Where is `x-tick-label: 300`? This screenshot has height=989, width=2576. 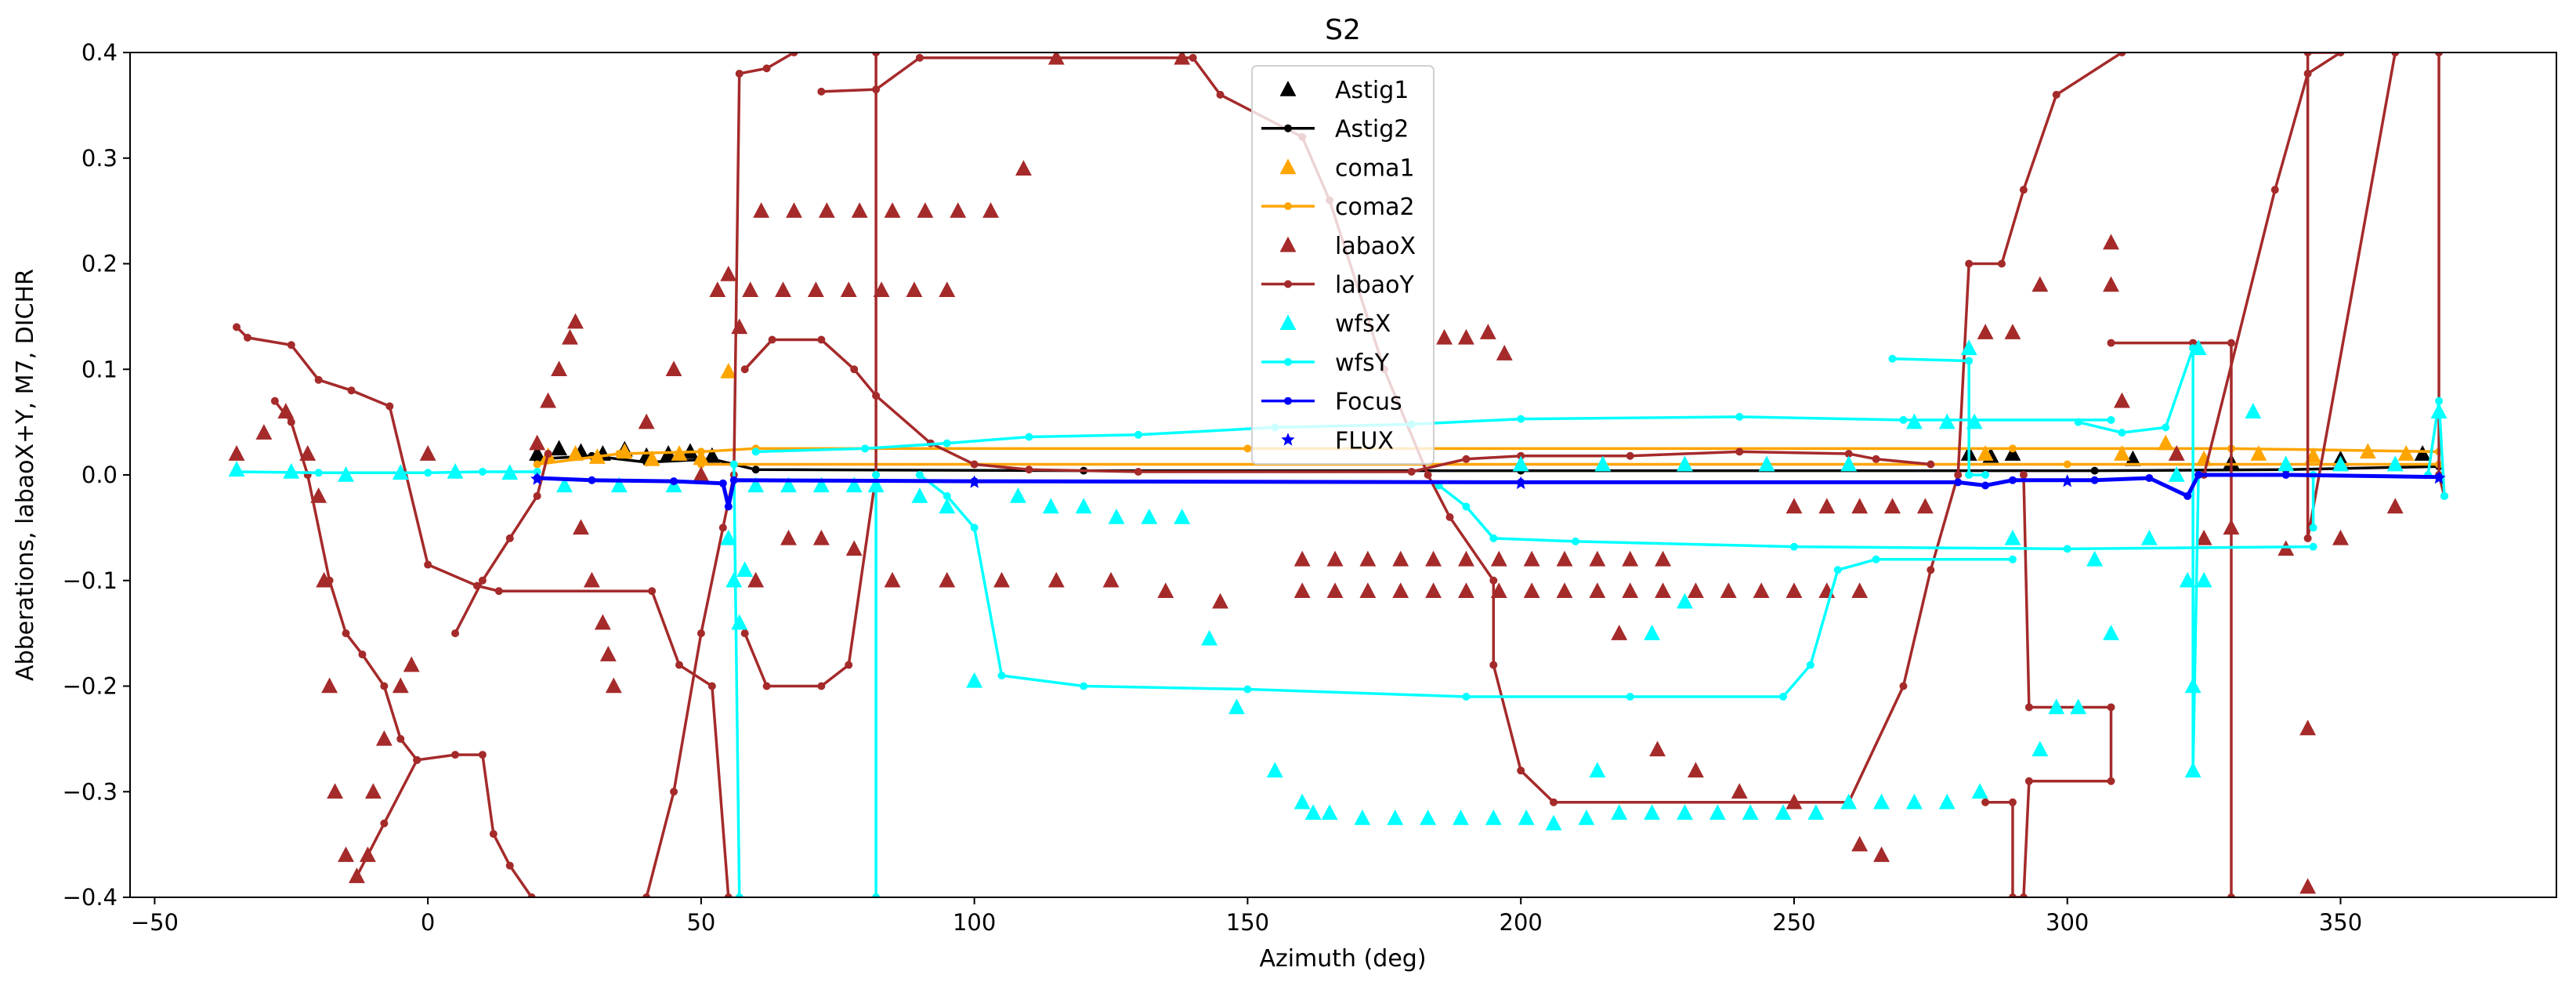
x-tick-label: 300 is located at coordinates (2067, 922).